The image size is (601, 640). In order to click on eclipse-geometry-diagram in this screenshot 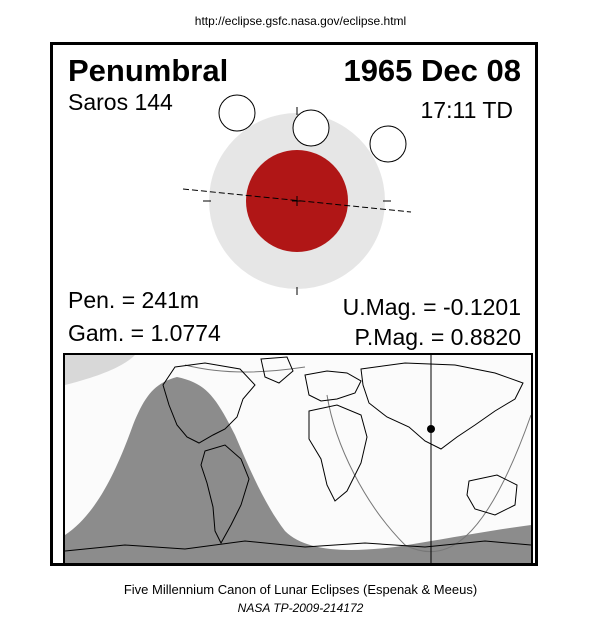, I will do `click(297, 194)`.